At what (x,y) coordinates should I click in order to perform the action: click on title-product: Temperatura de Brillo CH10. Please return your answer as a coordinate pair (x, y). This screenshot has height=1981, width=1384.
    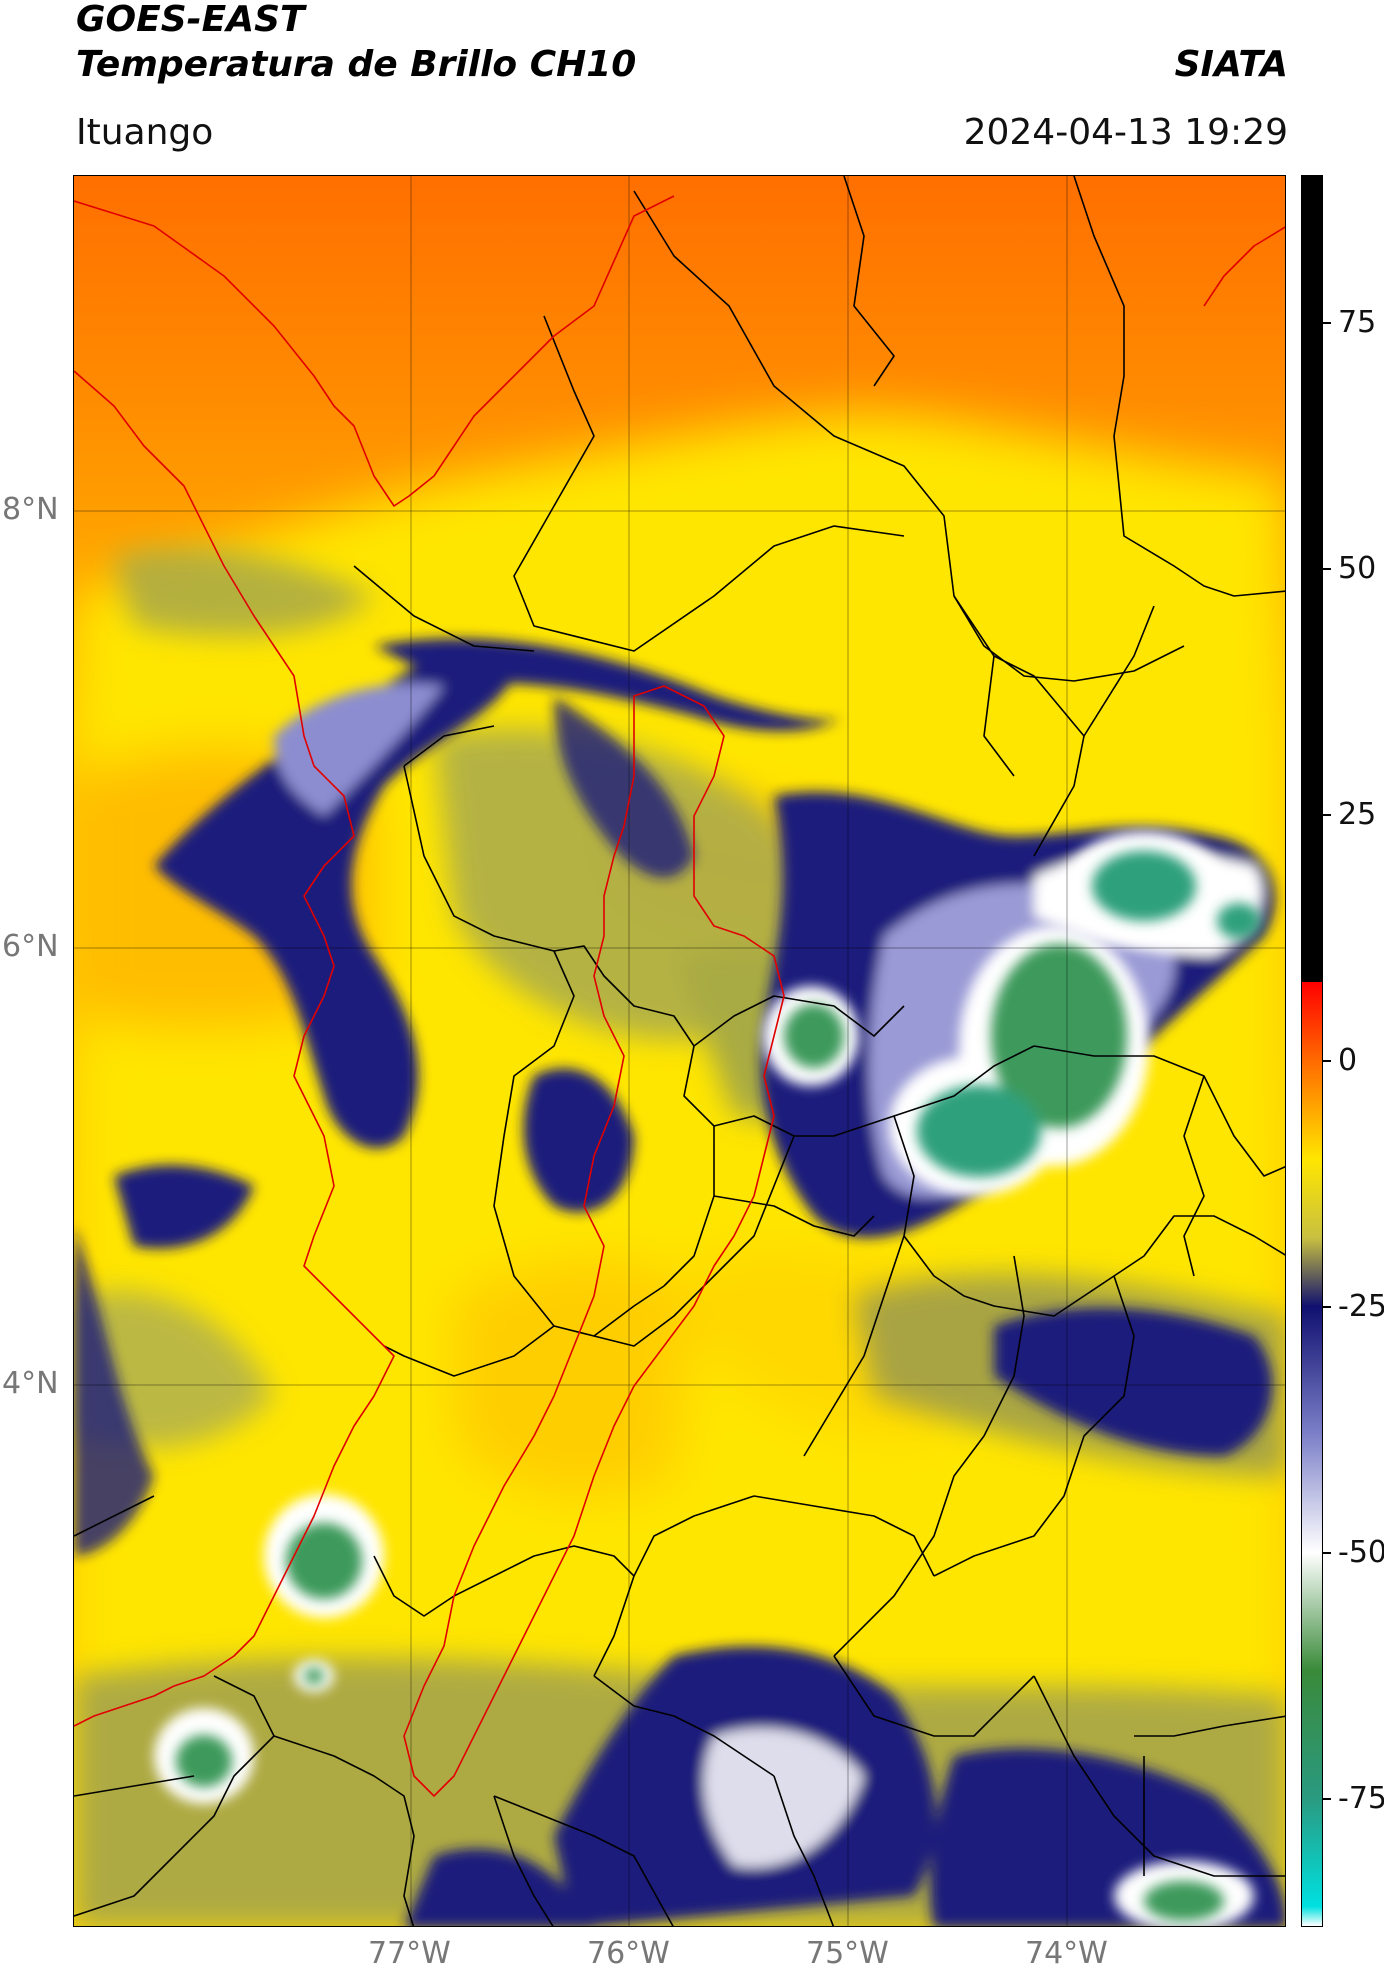
    Looking at the image, I should click on (356, 64).